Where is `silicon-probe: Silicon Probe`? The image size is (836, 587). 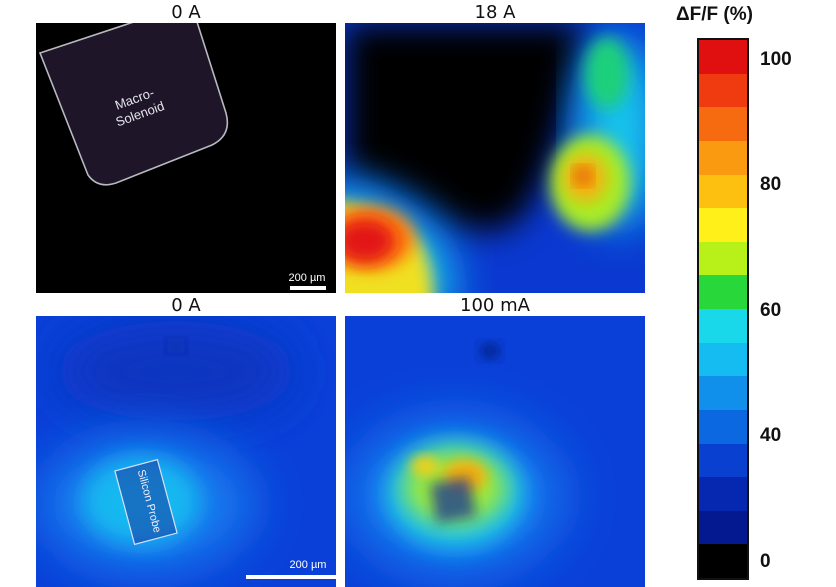 silicon-probe: Silicon Probe is located at coordinates (146, 502).